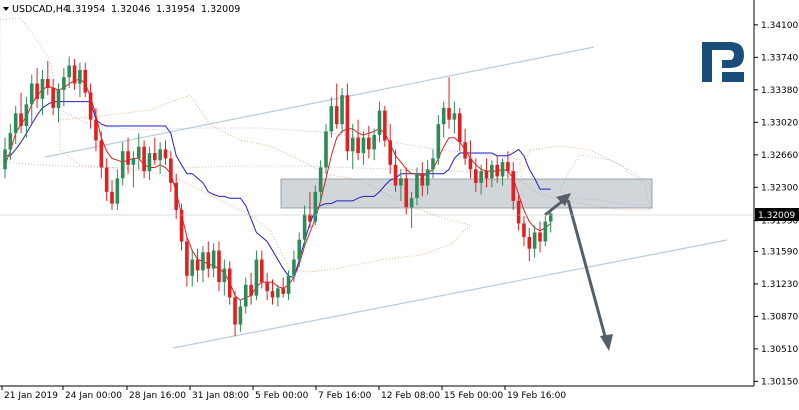 This screenshot has height=410, width=799. What do you see at coordinates (587, 270) in the screenshot?
I see `forecast-arrow-down` at bounding box center [587, 270].